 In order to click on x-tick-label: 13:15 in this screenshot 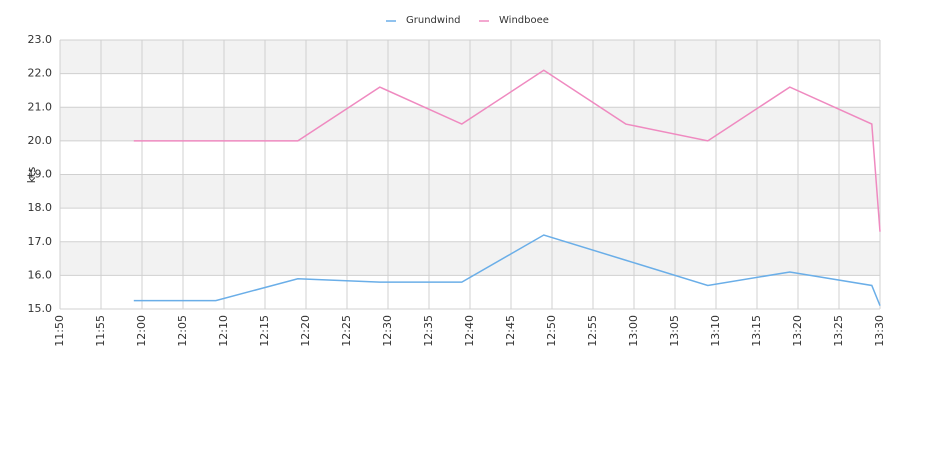, I will do `click(756, 331)`.